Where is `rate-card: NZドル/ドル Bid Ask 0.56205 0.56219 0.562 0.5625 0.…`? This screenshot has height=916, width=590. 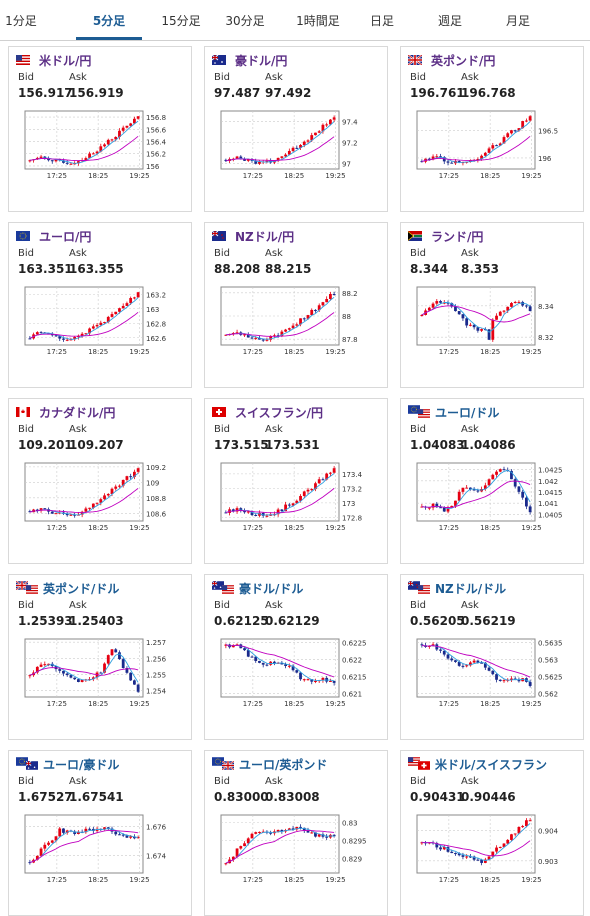 rate-card: NZドル/ドル Bid Ask 0.56205 0.56219 0.562 0.5625 0.… is located at coordinates (492, 657).